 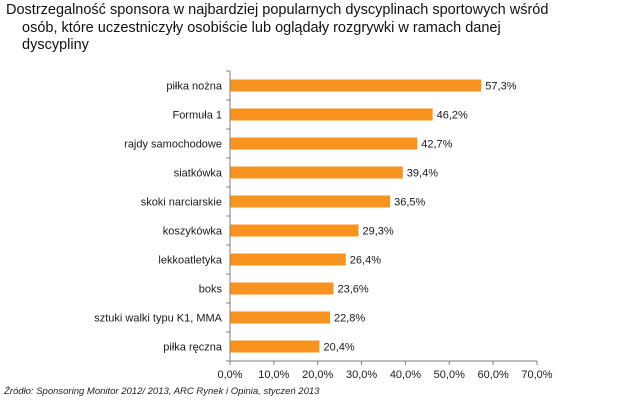 I want to click on x-tick-label-3: 30,0%, so click(x=361, y=375).